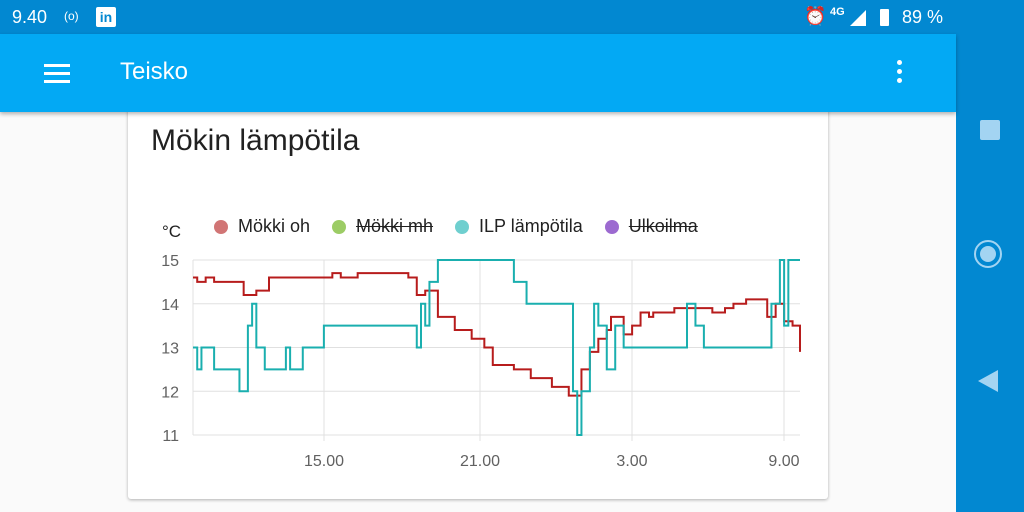  I want to click on legend-item-mokki-mh: Mökki mh, so click(382, 226).